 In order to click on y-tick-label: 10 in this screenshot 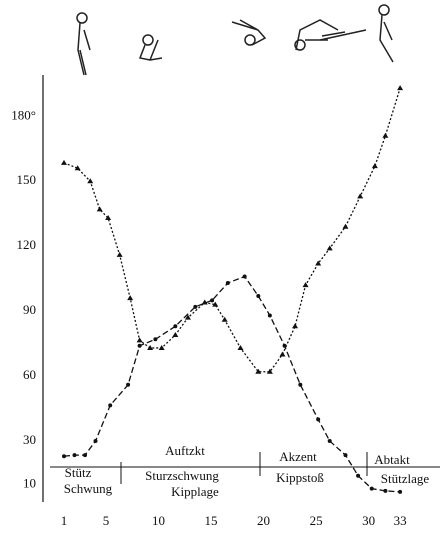, I will do `click(29, 482)`.